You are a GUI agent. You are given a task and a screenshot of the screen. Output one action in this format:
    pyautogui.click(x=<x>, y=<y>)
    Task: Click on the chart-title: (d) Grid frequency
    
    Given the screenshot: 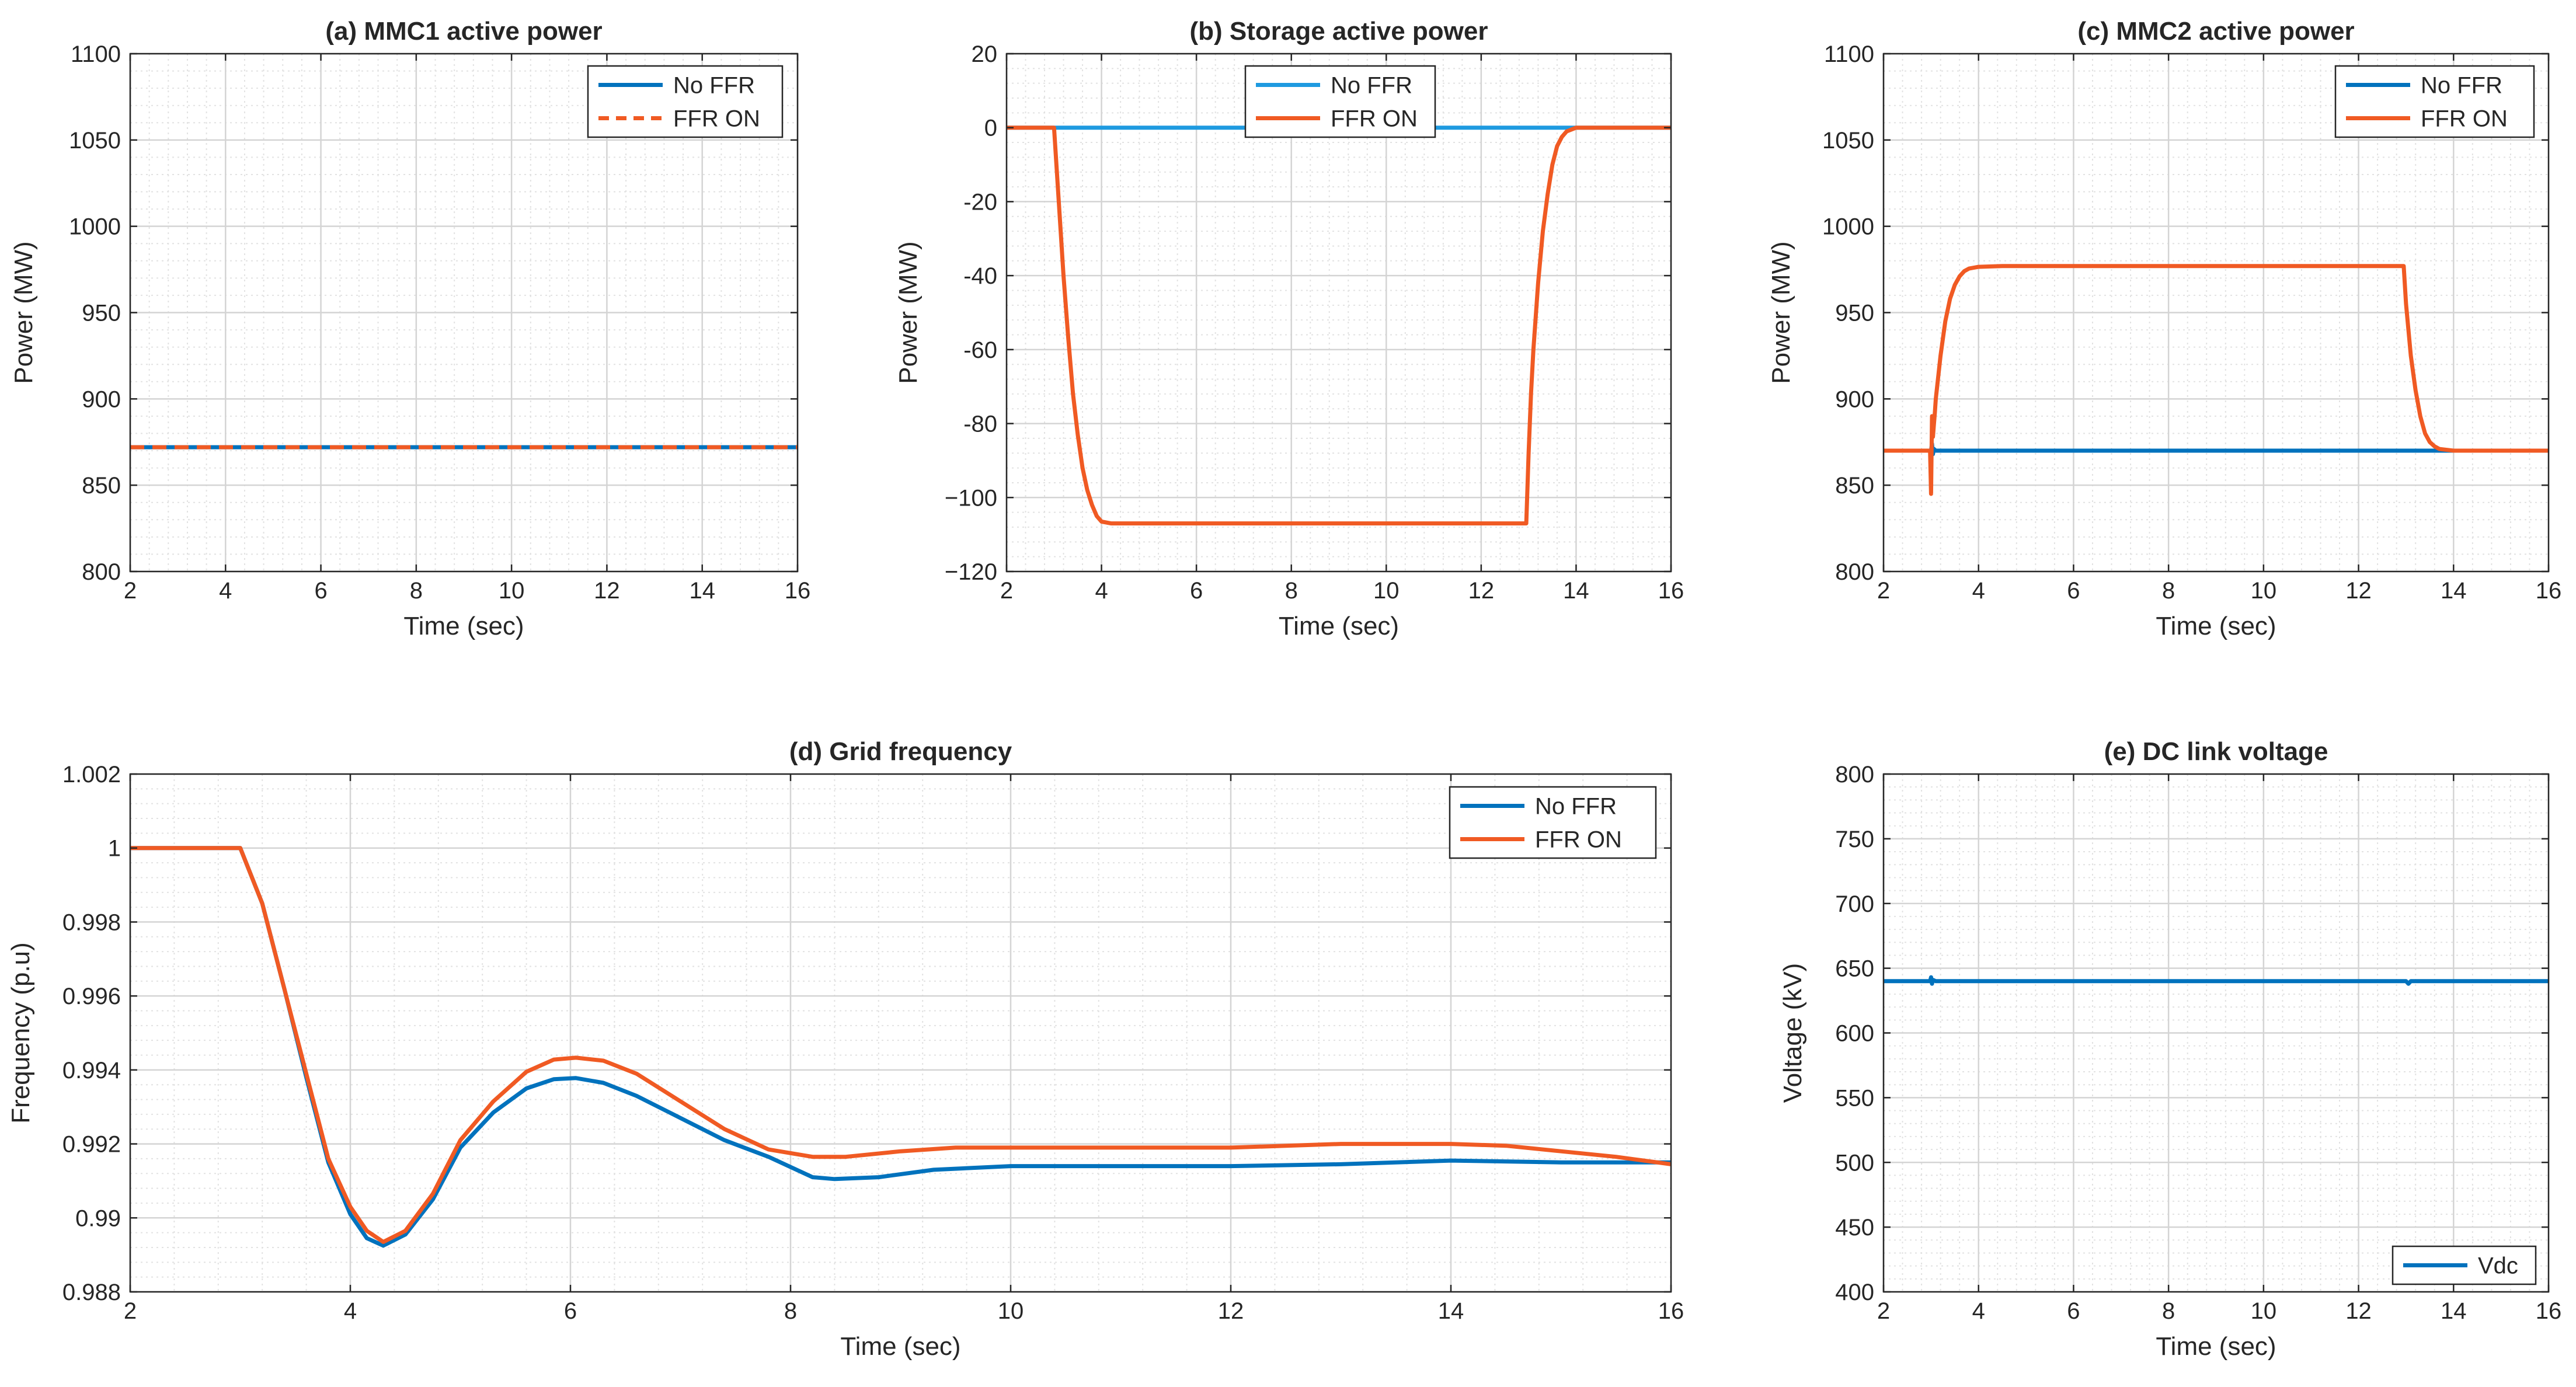 What is the action you would take?
    pyautogui.click(x=900, y=752)
    